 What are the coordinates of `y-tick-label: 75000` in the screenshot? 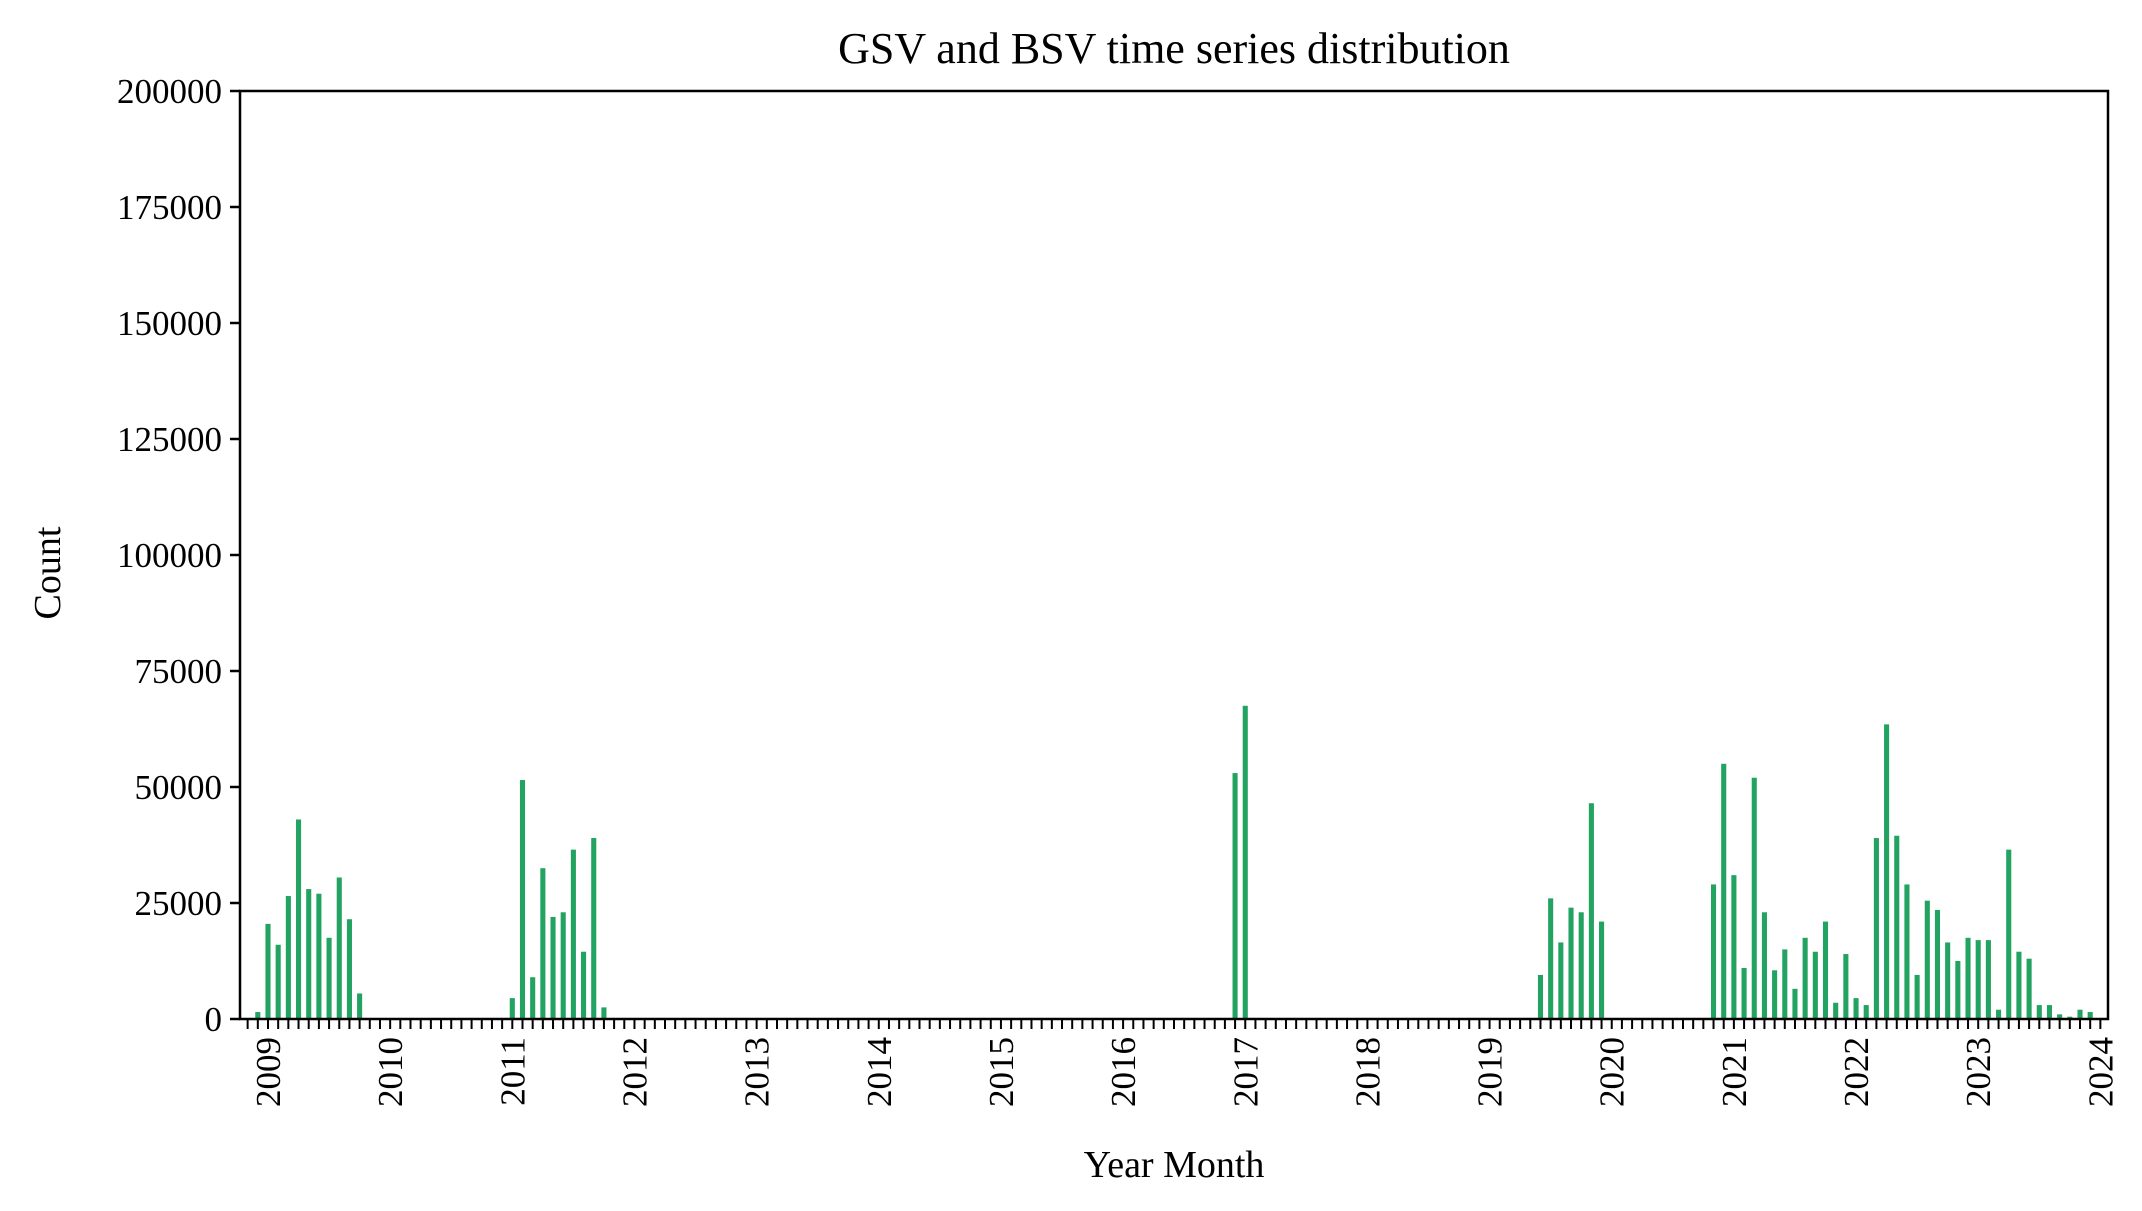 It's located at (179, 671).